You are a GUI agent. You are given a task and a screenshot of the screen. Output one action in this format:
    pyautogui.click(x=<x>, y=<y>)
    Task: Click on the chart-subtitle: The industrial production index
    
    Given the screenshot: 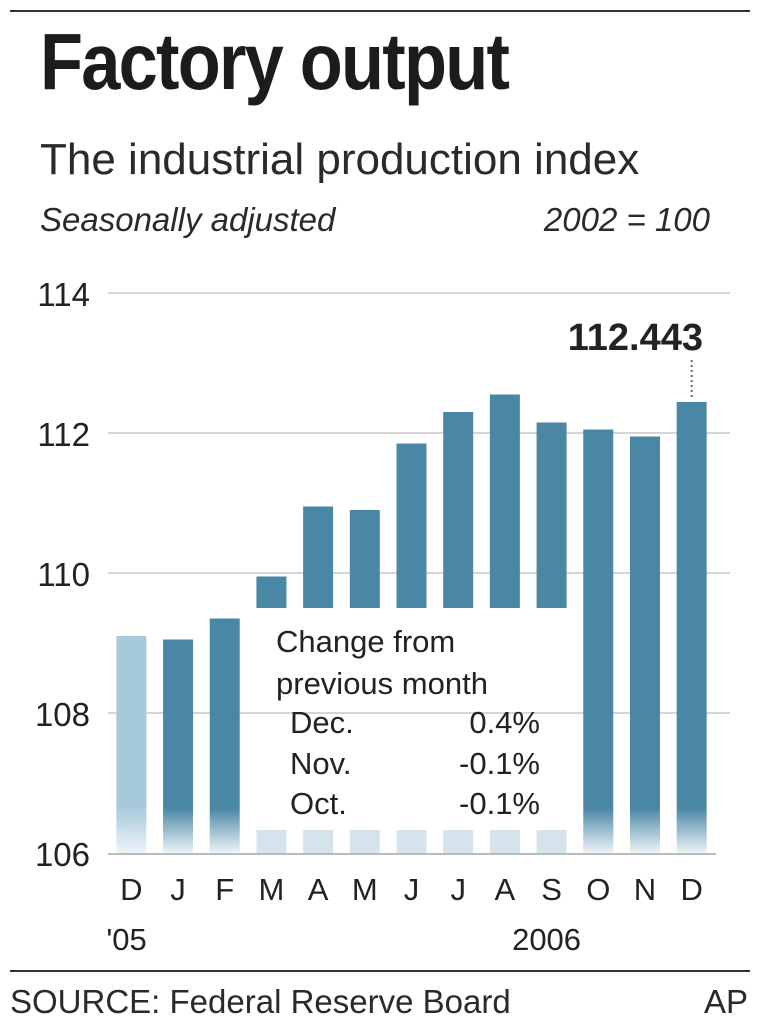 What is the action you would take?
    pyautogui.click(x=340, y=159)
    